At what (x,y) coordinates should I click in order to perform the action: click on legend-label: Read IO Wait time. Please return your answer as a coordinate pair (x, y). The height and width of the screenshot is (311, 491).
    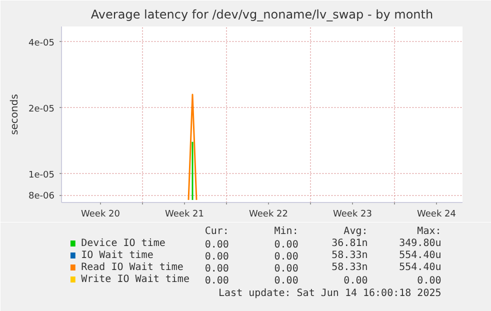
    Looking at the image, I should click on (132, 267).